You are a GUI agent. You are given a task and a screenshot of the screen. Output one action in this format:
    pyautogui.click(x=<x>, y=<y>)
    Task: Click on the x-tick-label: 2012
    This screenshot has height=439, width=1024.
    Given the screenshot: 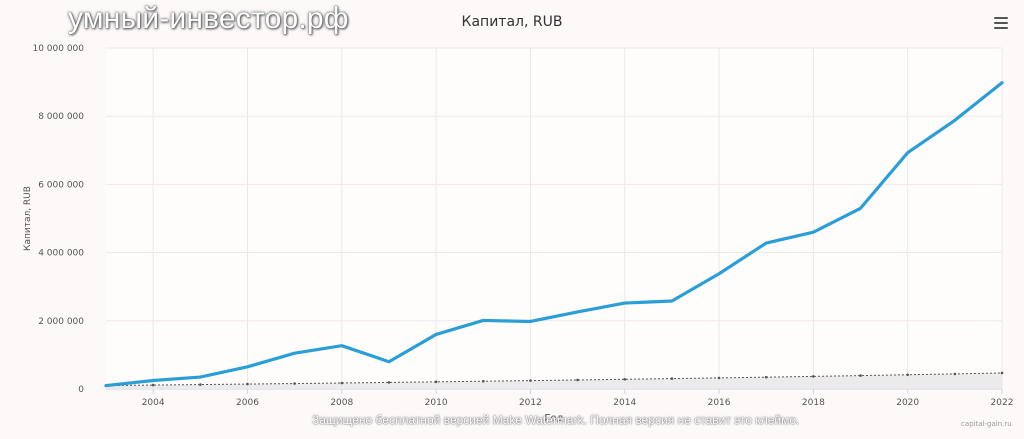 What is the action you would take?
    pyautogui.click(x=530, y=403)
    